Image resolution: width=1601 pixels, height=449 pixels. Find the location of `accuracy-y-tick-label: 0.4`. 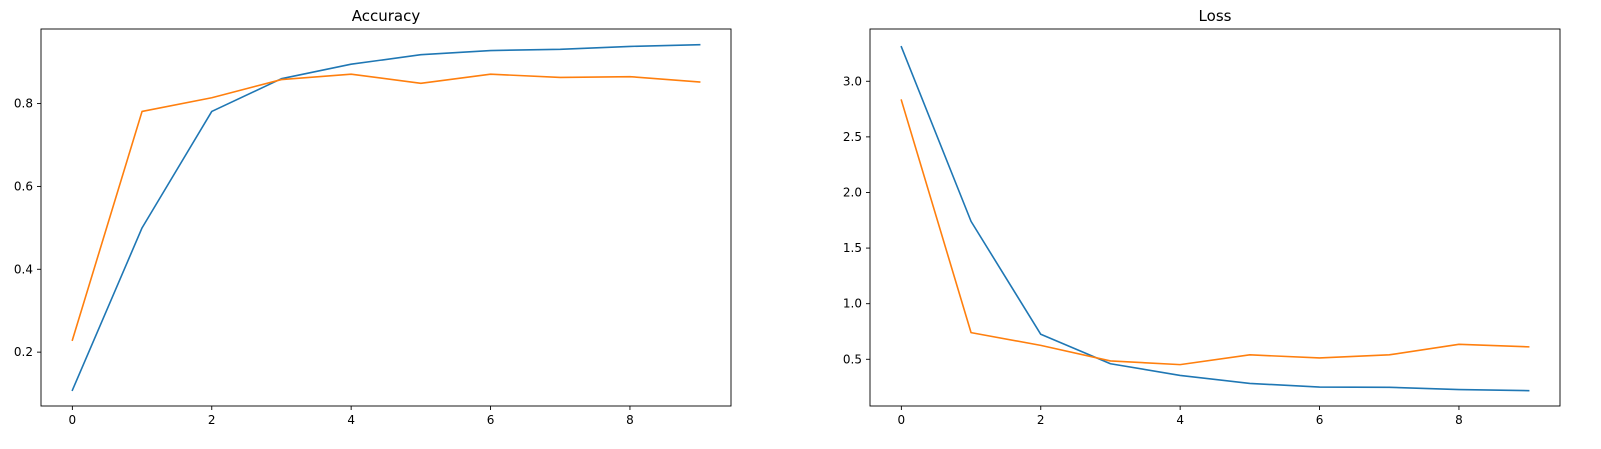

accuracy-y-tick-label: 0.4 is located at coordinates (23, 269).